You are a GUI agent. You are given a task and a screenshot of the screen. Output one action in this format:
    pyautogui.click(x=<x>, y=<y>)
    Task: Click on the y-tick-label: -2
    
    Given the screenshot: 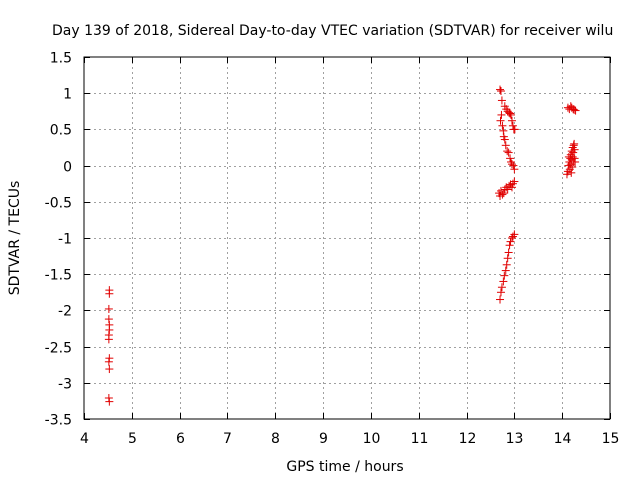 What is the action you would take?
    pyautogui.click(x=65, y=312)
    